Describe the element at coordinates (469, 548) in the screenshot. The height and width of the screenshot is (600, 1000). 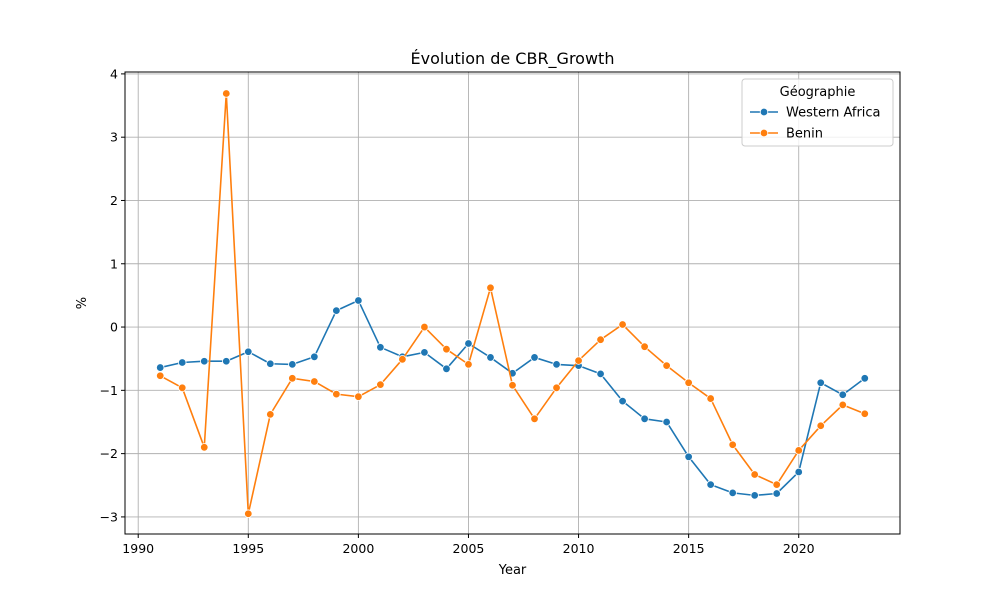
I see `x-tick-label: 2005` at that location.